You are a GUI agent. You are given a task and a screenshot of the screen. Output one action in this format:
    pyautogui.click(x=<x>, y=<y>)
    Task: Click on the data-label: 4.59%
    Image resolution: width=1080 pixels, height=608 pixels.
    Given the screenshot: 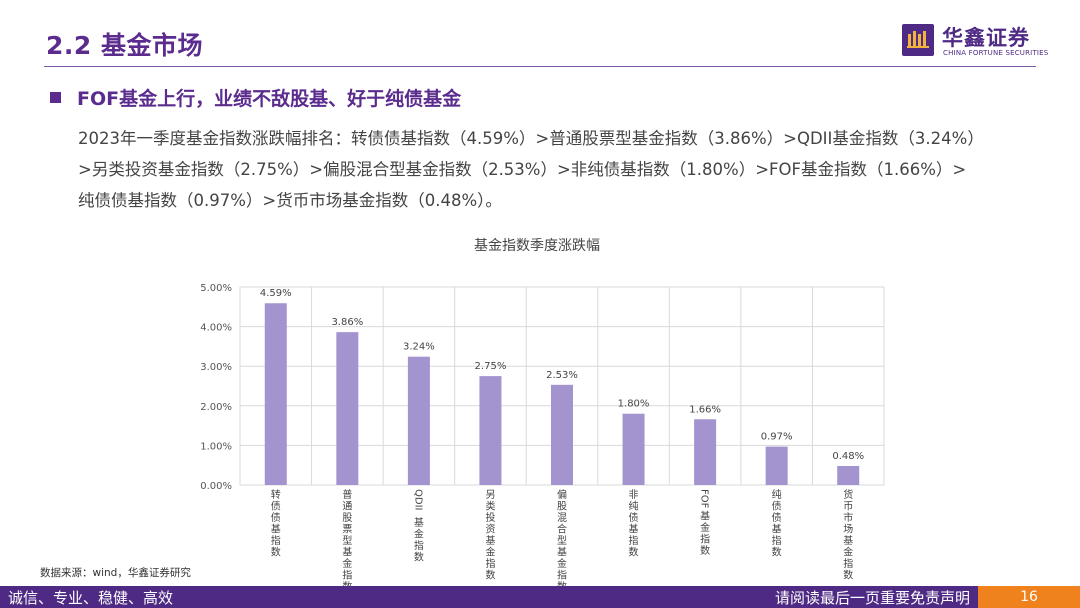 What is the action you would take?
    pyautogui.click(x=276, y=293)
    